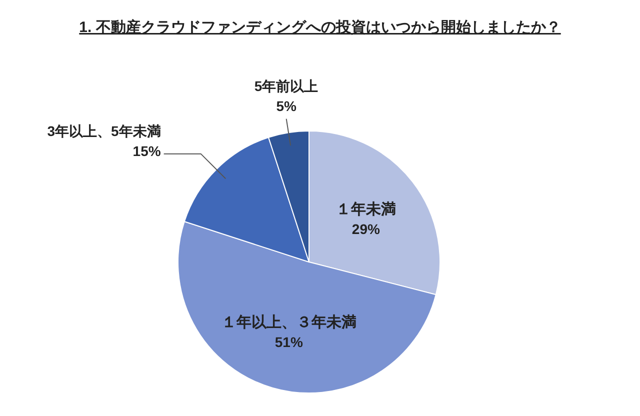 This screenshot has width=640, height=416. I want to click on chart-title: 1. 不動産クラウドファンディングへの投資はいつから開始しましたか？, so click(320, 27).